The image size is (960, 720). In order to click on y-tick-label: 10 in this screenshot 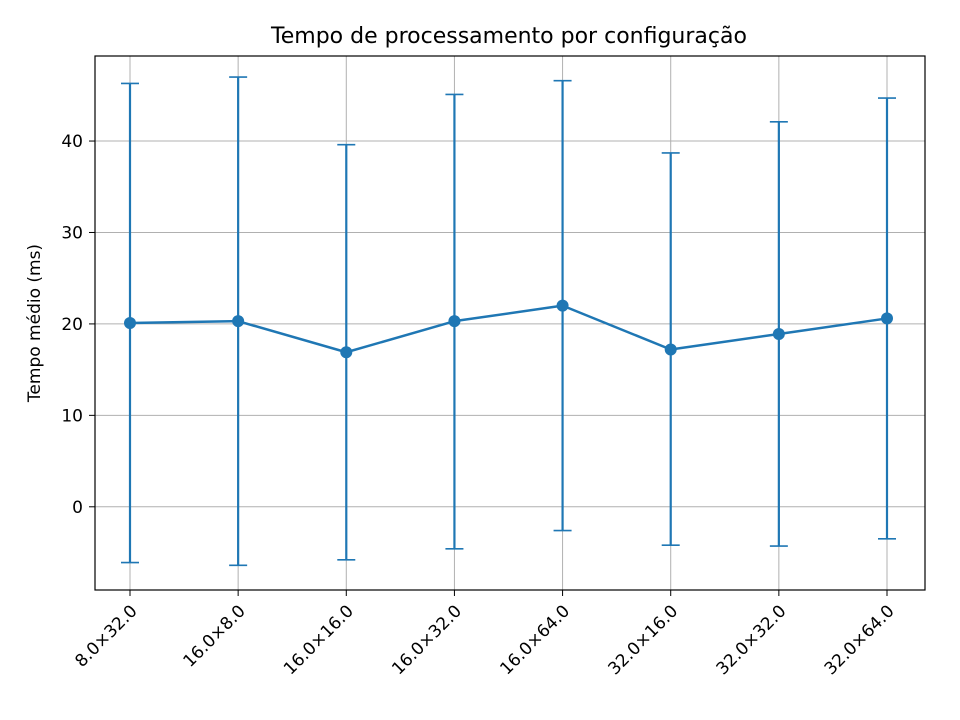, I will do `click(72, 416)`.